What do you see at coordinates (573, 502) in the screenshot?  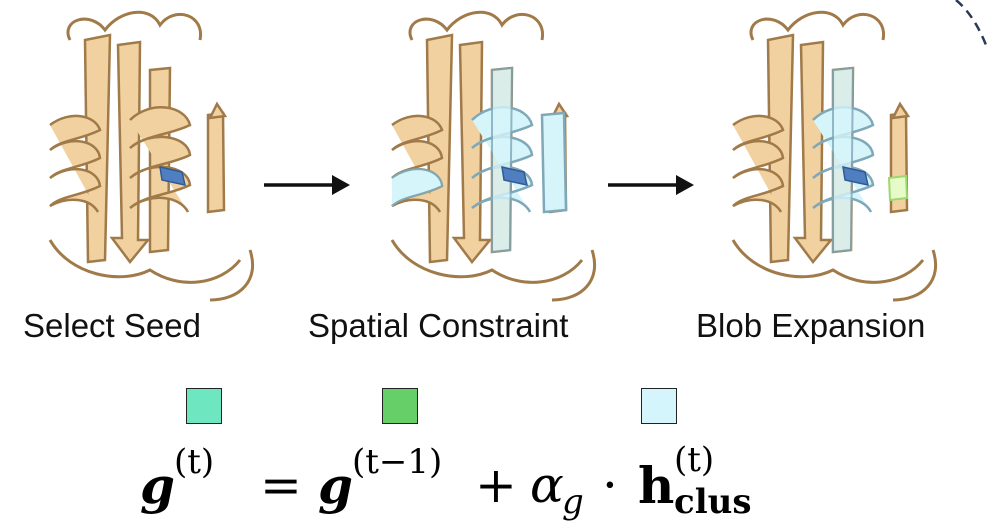 I see `formula-alpha-sub: g` at bounding box center [573, 502].